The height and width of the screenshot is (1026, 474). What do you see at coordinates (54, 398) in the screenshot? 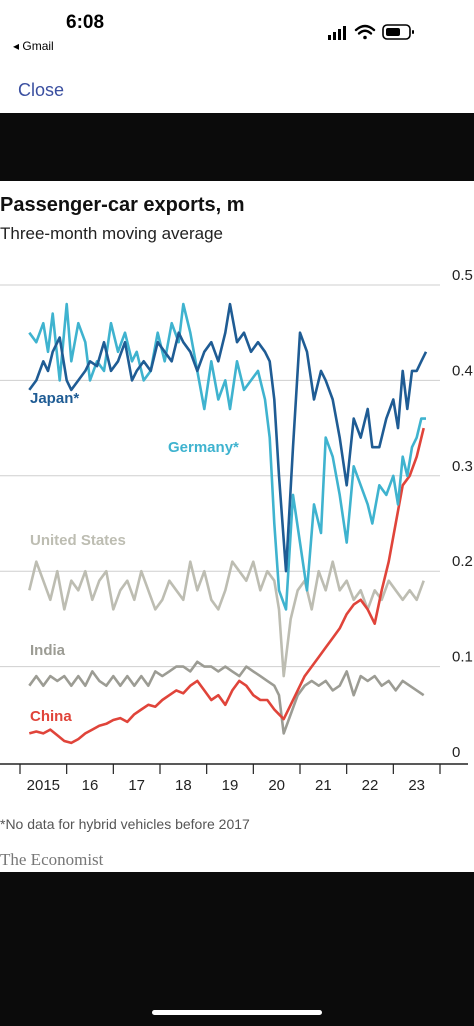
I see `series-label-japan: Japan*` at bounding box center [54, 398].